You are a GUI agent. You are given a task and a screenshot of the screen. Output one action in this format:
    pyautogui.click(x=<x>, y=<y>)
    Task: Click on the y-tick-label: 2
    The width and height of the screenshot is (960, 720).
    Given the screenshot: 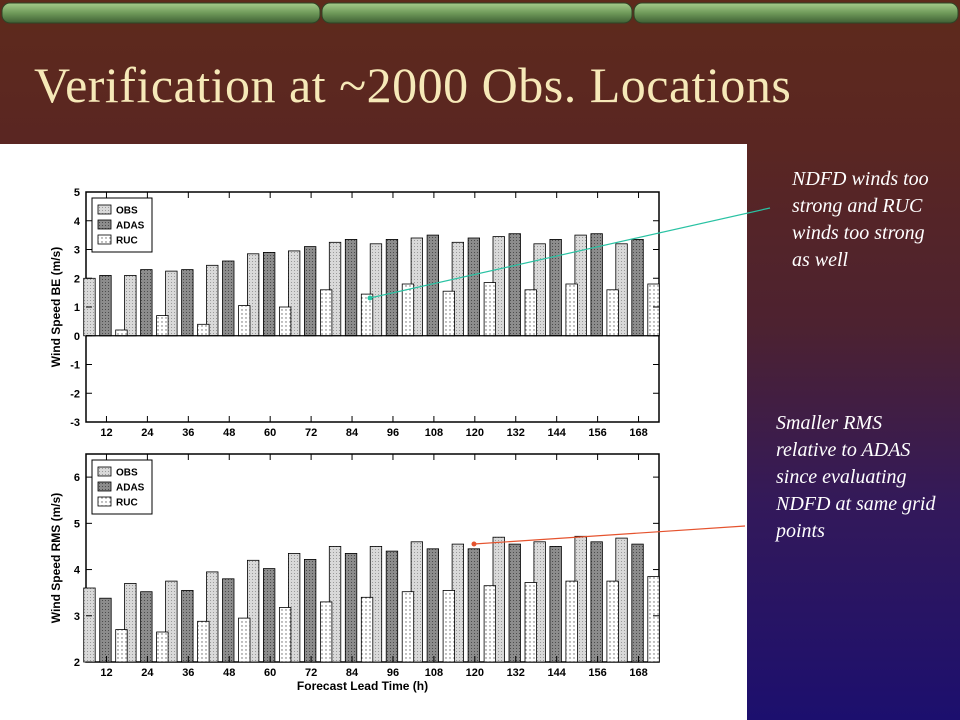 What is the action you would take?
    pyautogui.click(x=77, y=663)
    